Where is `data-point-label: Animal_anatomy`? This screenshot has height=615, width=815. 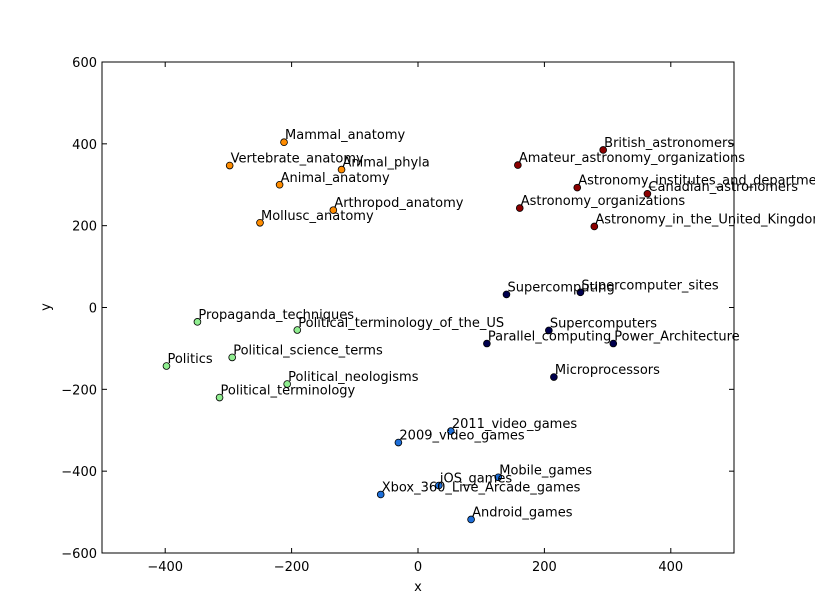
data-point-label: Animal_anatomy is located at coordinates (335, 178).